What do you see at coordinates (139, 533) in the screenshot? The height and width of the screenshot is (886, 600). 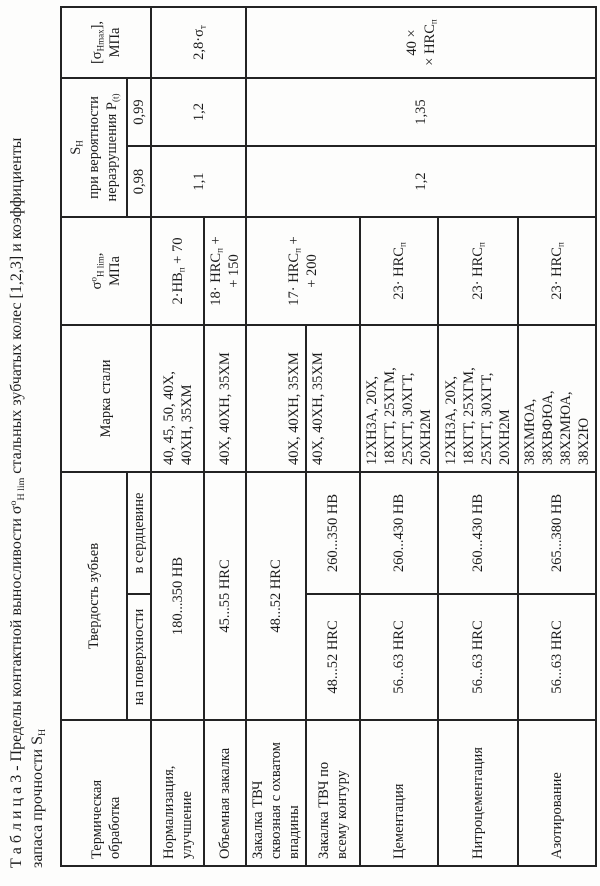 I see `header-hardness-core: в сердцевине` at bounding box center [139, 533].